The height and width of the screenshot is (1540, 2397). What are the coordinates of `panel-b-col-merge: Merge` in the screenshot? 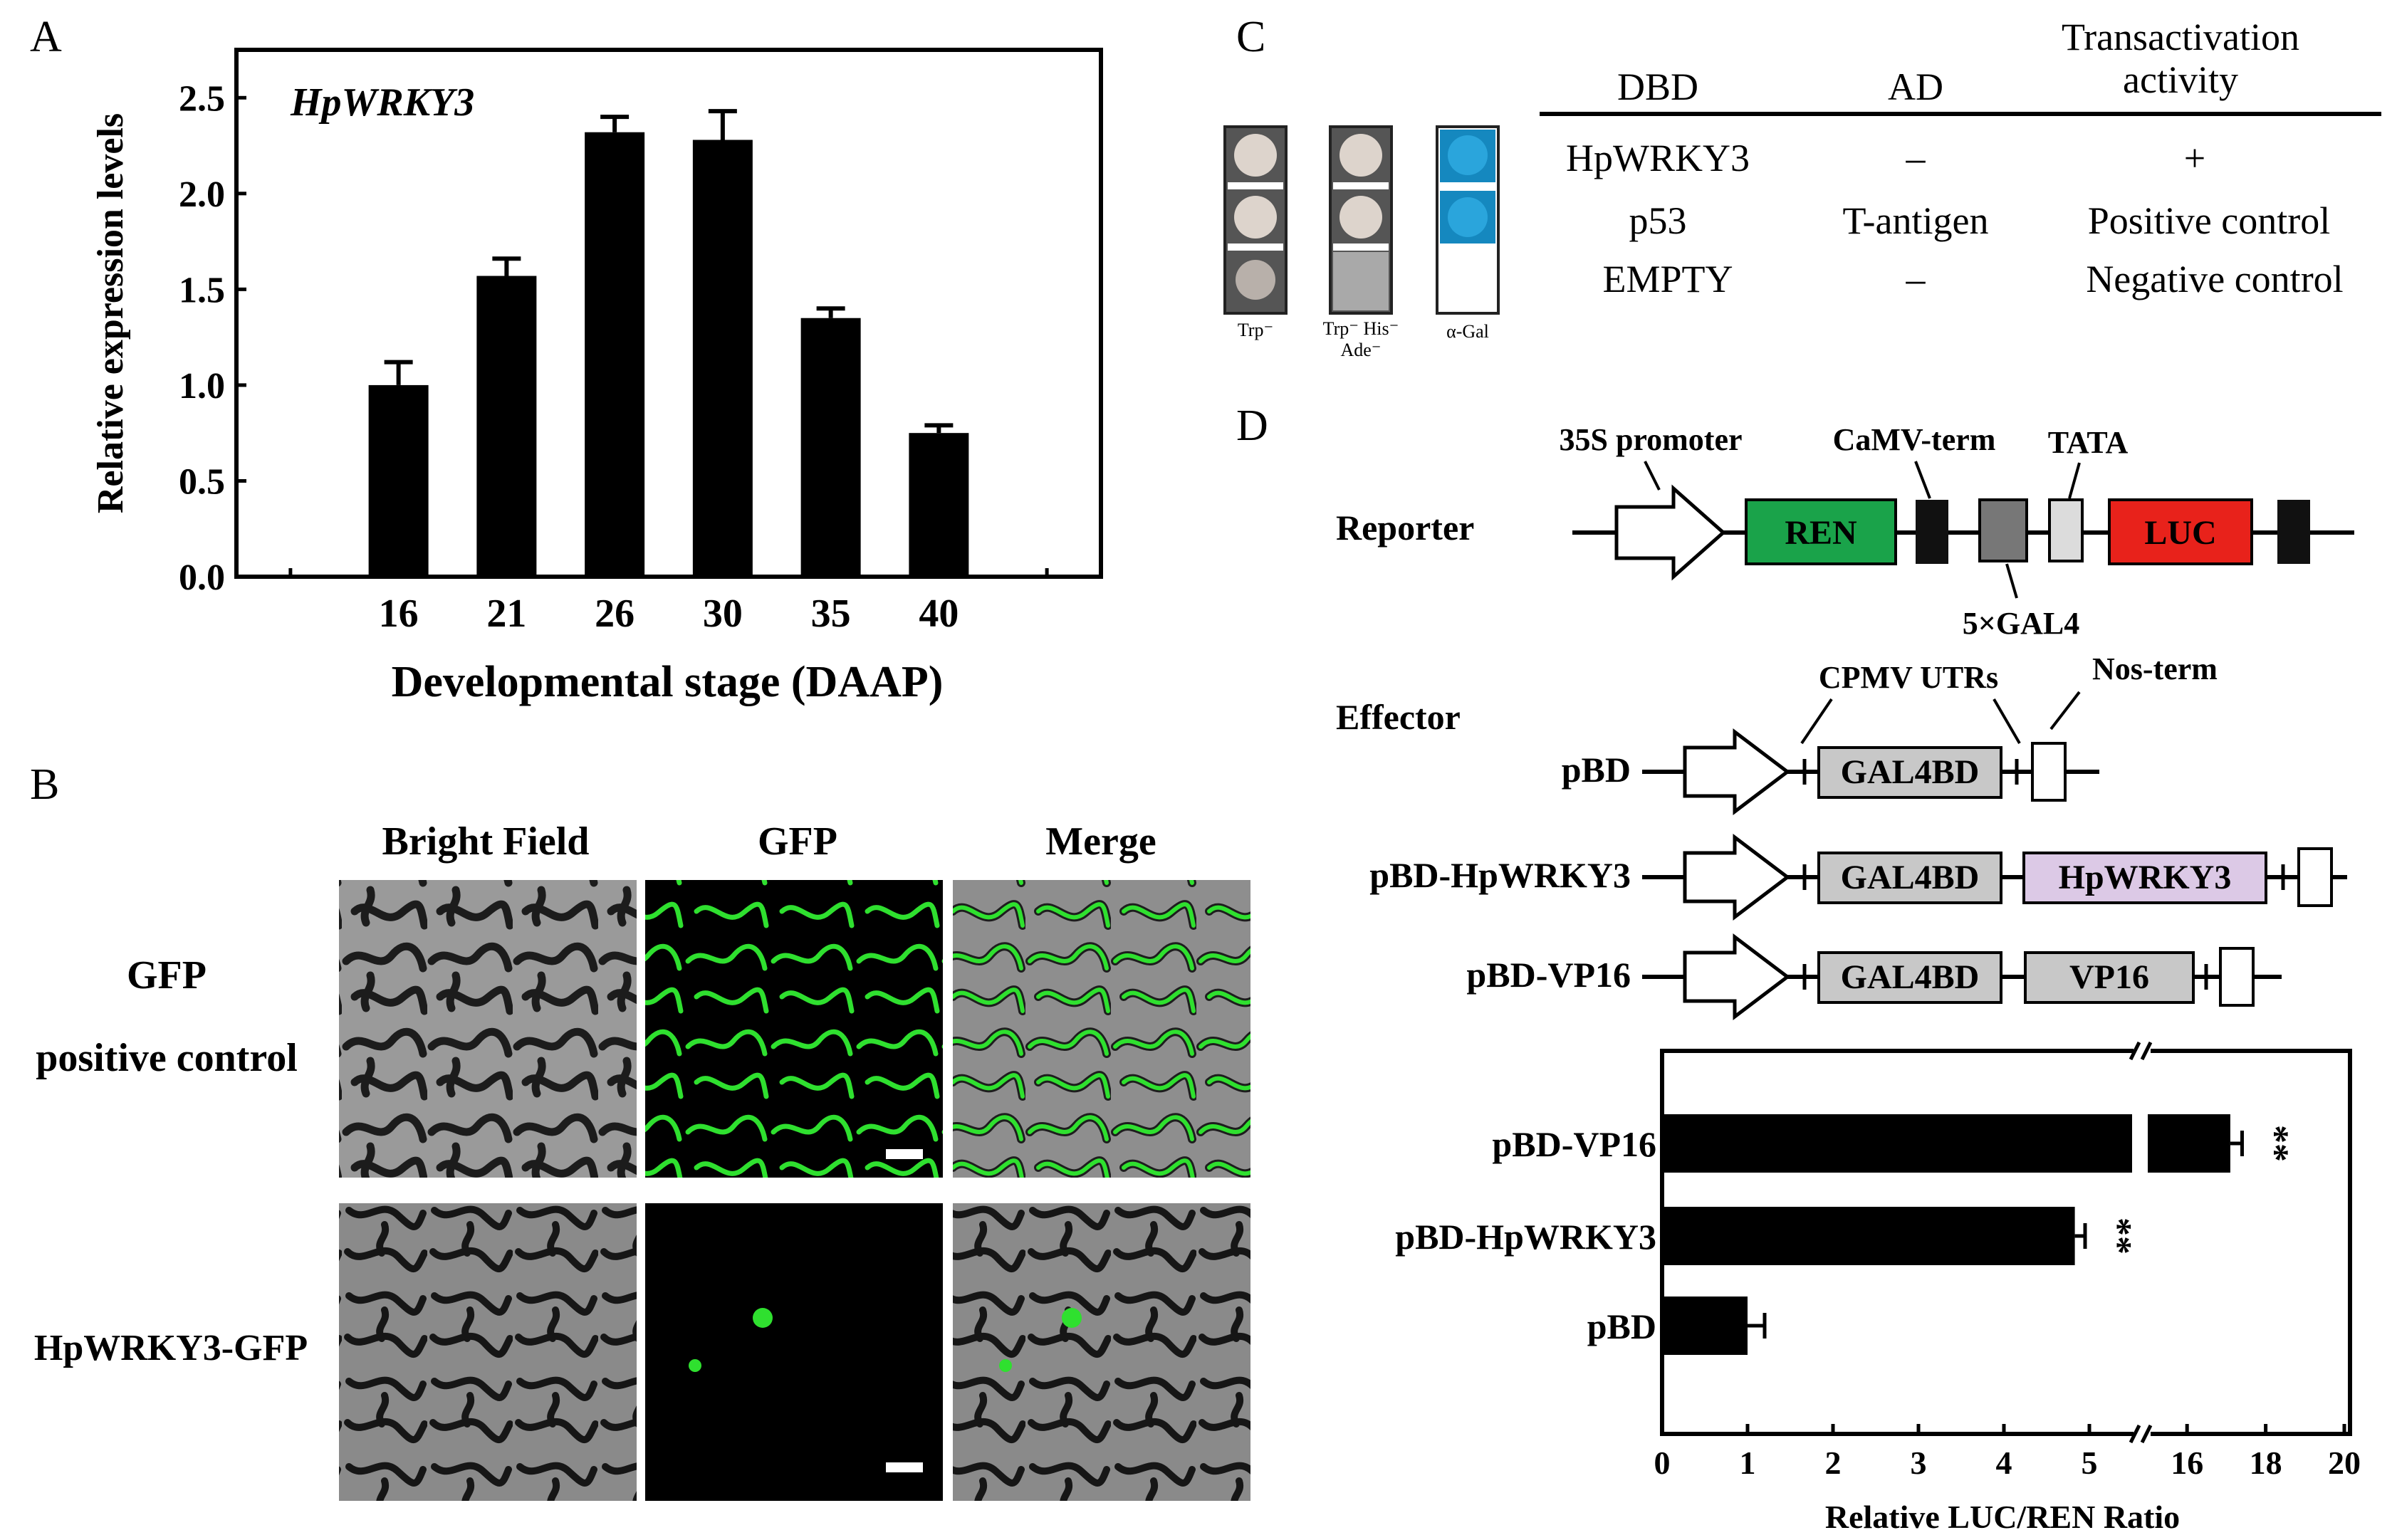 It's located at (1100, 841).